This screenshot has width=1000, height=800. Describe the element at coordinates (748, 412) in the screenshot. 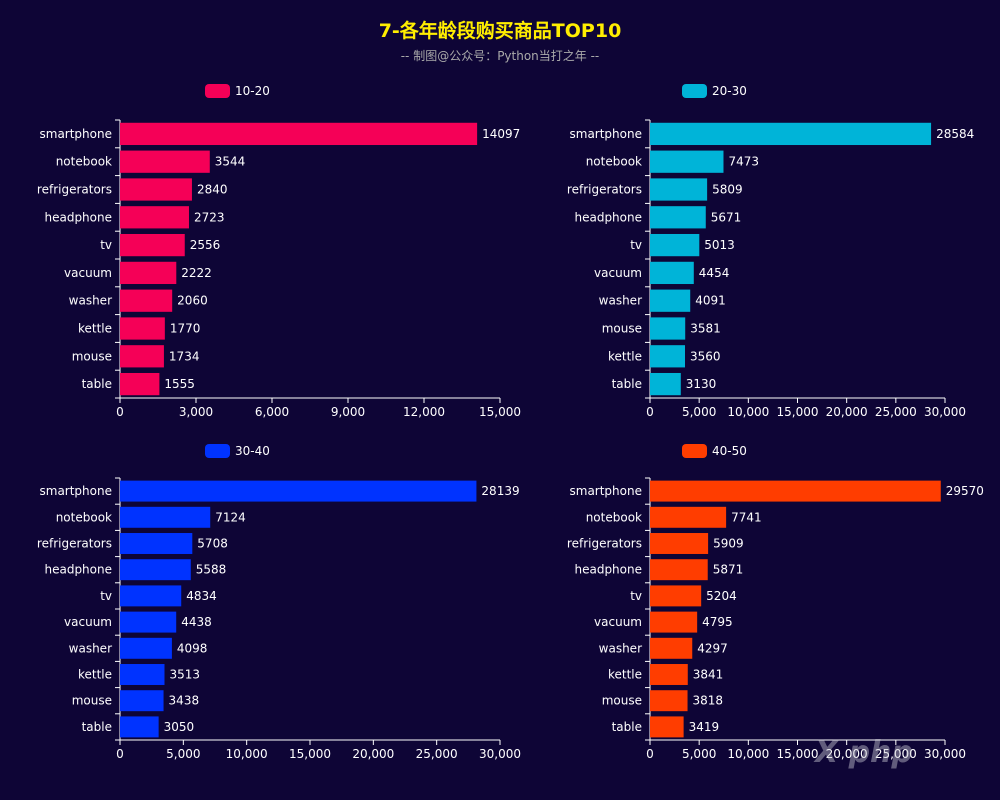

I see `x-tick-label: 10,000` at that location.